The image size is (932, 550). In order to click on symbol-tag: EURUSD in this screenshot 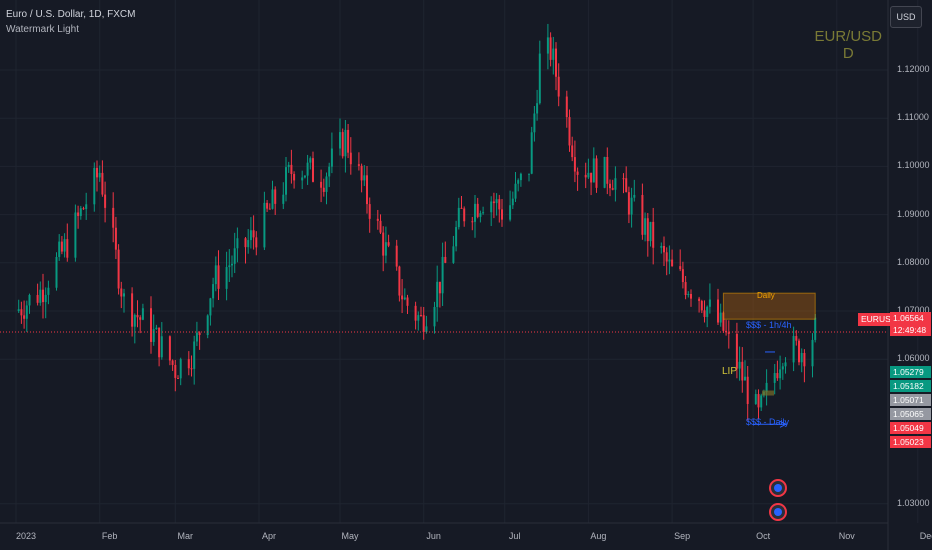, I will do `click(879, 319)`.